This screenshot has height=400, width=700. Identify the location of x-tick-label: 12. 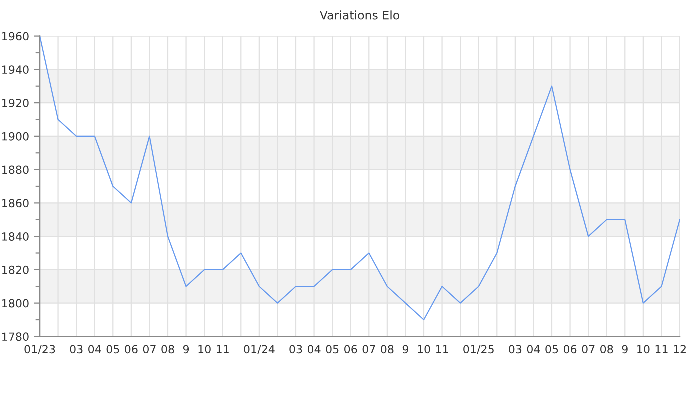
(680, 349).